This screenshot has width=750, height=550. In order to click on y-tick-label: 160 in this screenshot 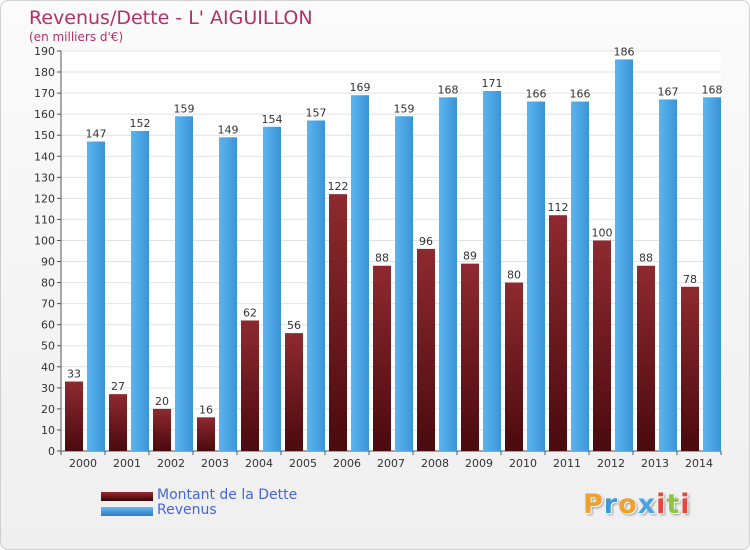, I will do `click(44, 114)`.